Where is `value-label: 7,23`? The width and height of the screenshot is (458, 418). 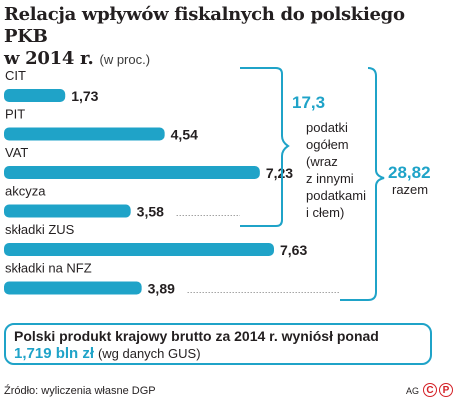 value-label: 7,23 is located at coordinates (279, 173).